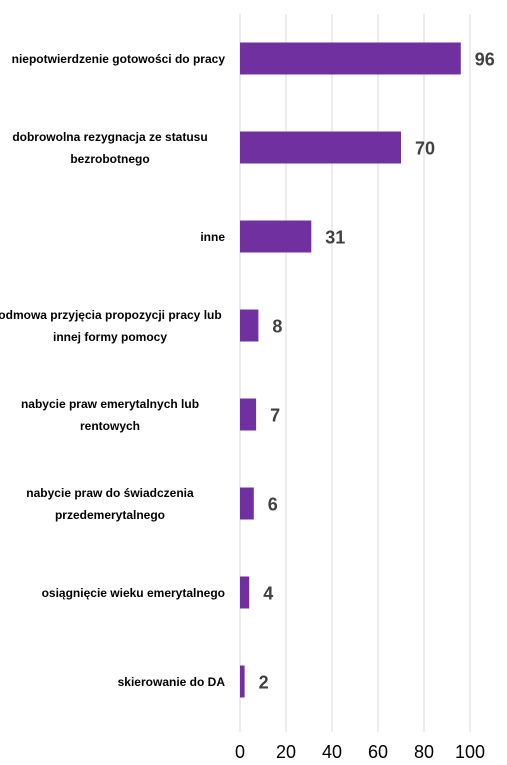 This screenshot has width=507, height=765. I want to click on value-label: 96, so click(485, 59).